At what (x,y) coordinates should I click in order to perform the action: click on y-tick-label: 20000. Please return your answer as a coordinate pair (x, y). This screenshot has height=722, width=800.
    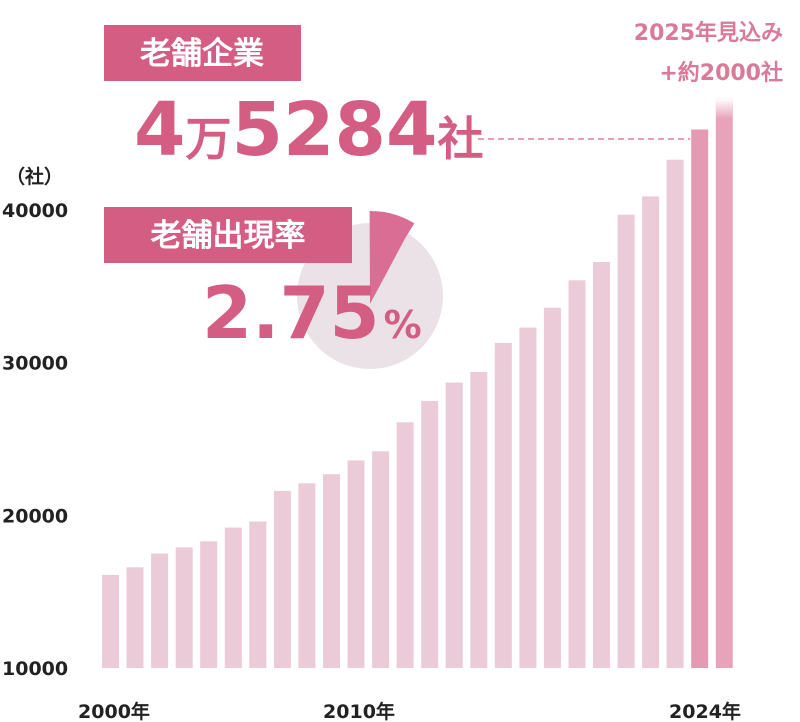
    Looking at the image, I should click on (35, 516).